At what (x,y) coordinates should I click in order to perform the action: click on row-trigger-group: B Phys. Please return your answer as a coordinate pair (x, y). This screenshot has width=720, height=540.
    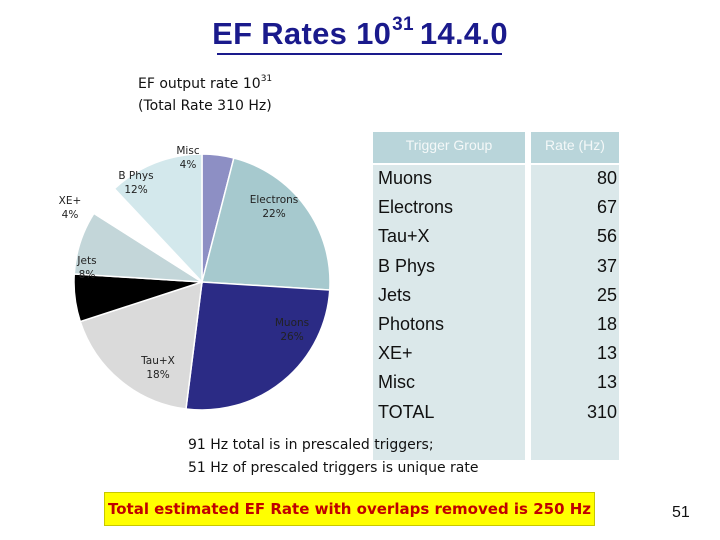
    Looking at the image, I should click on (407, 265).